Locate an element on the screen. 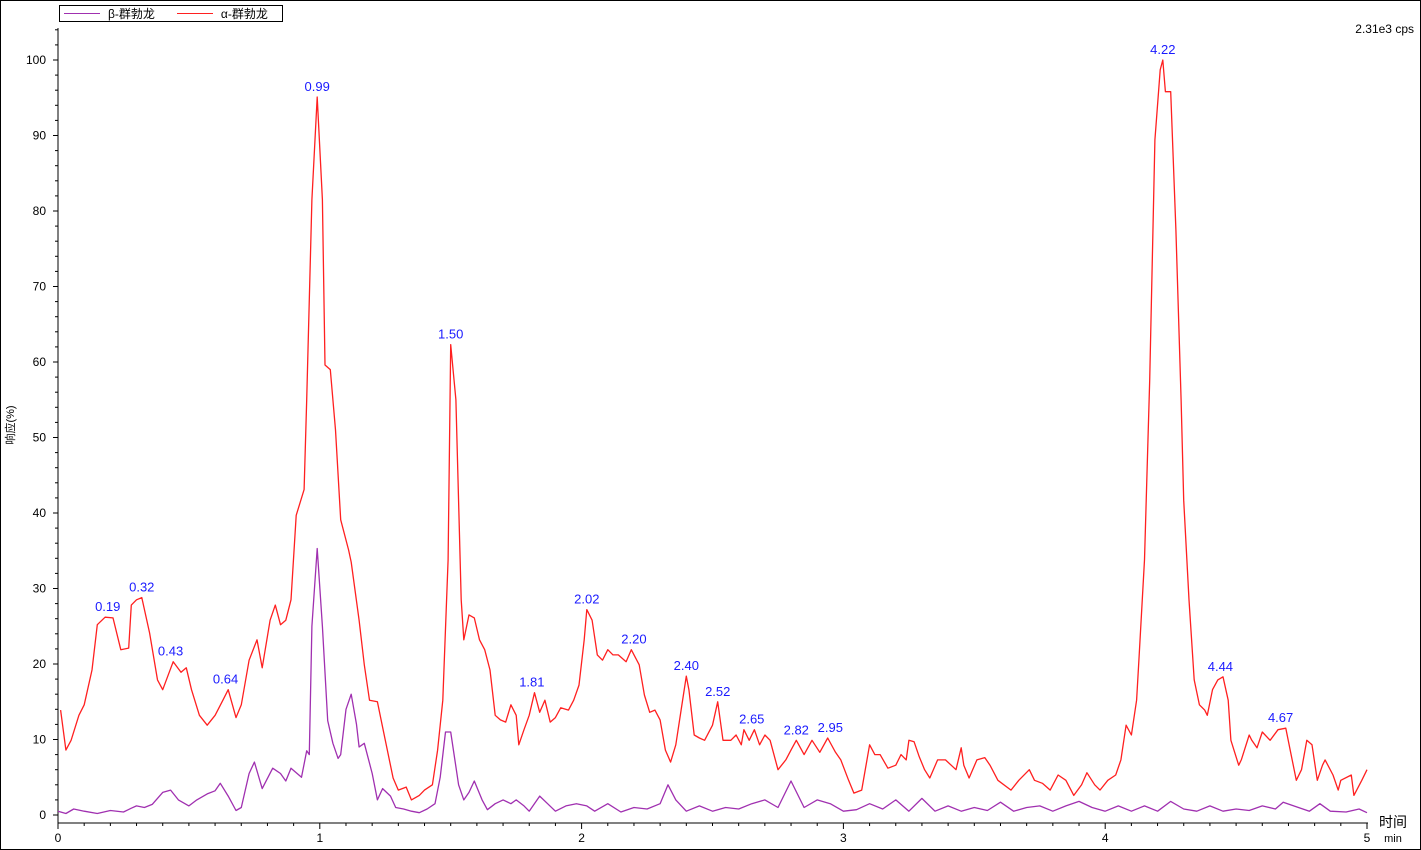  y-tick-label: 20 is located at coordinates (40, 664).